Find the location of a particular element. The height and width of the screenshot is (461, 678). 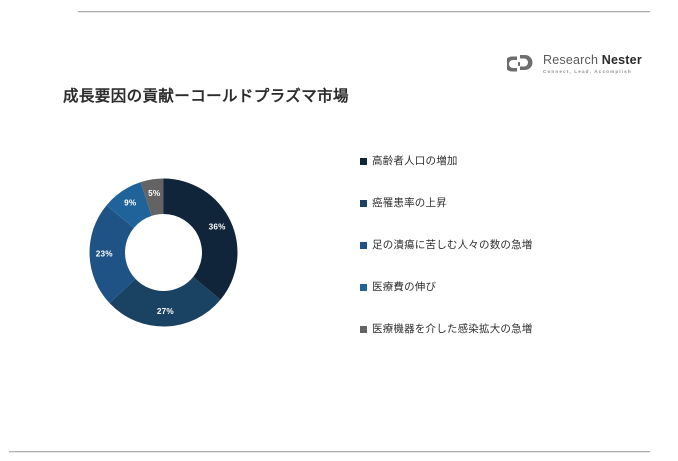

legend-item-0: 高齢者人口の増加 is located at coordinates (500, 176).